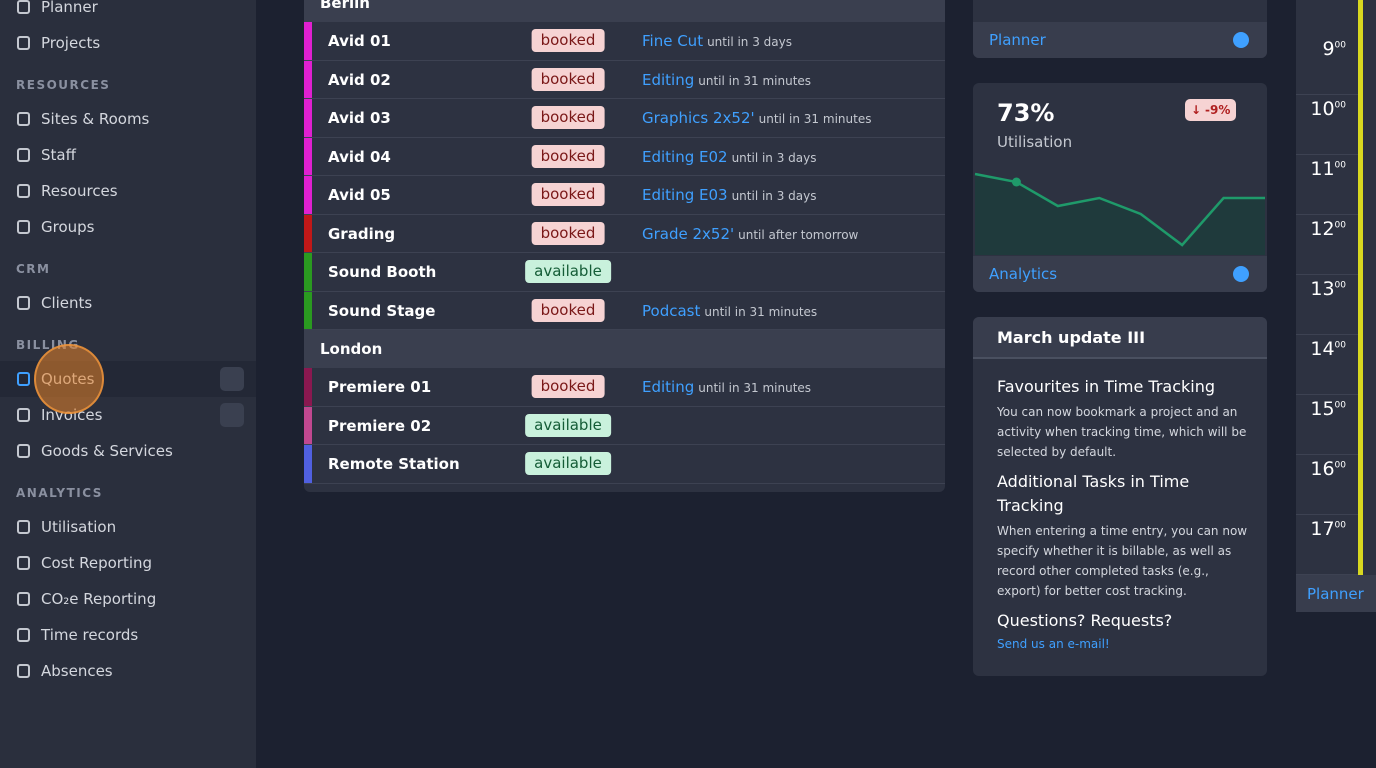 This screenshot has width=1376, height=768. What do you see at coordinates (99, 599) in the screenshot?
I see `nav-label: CO₂e Reporting` at bounding box center [99, 599].